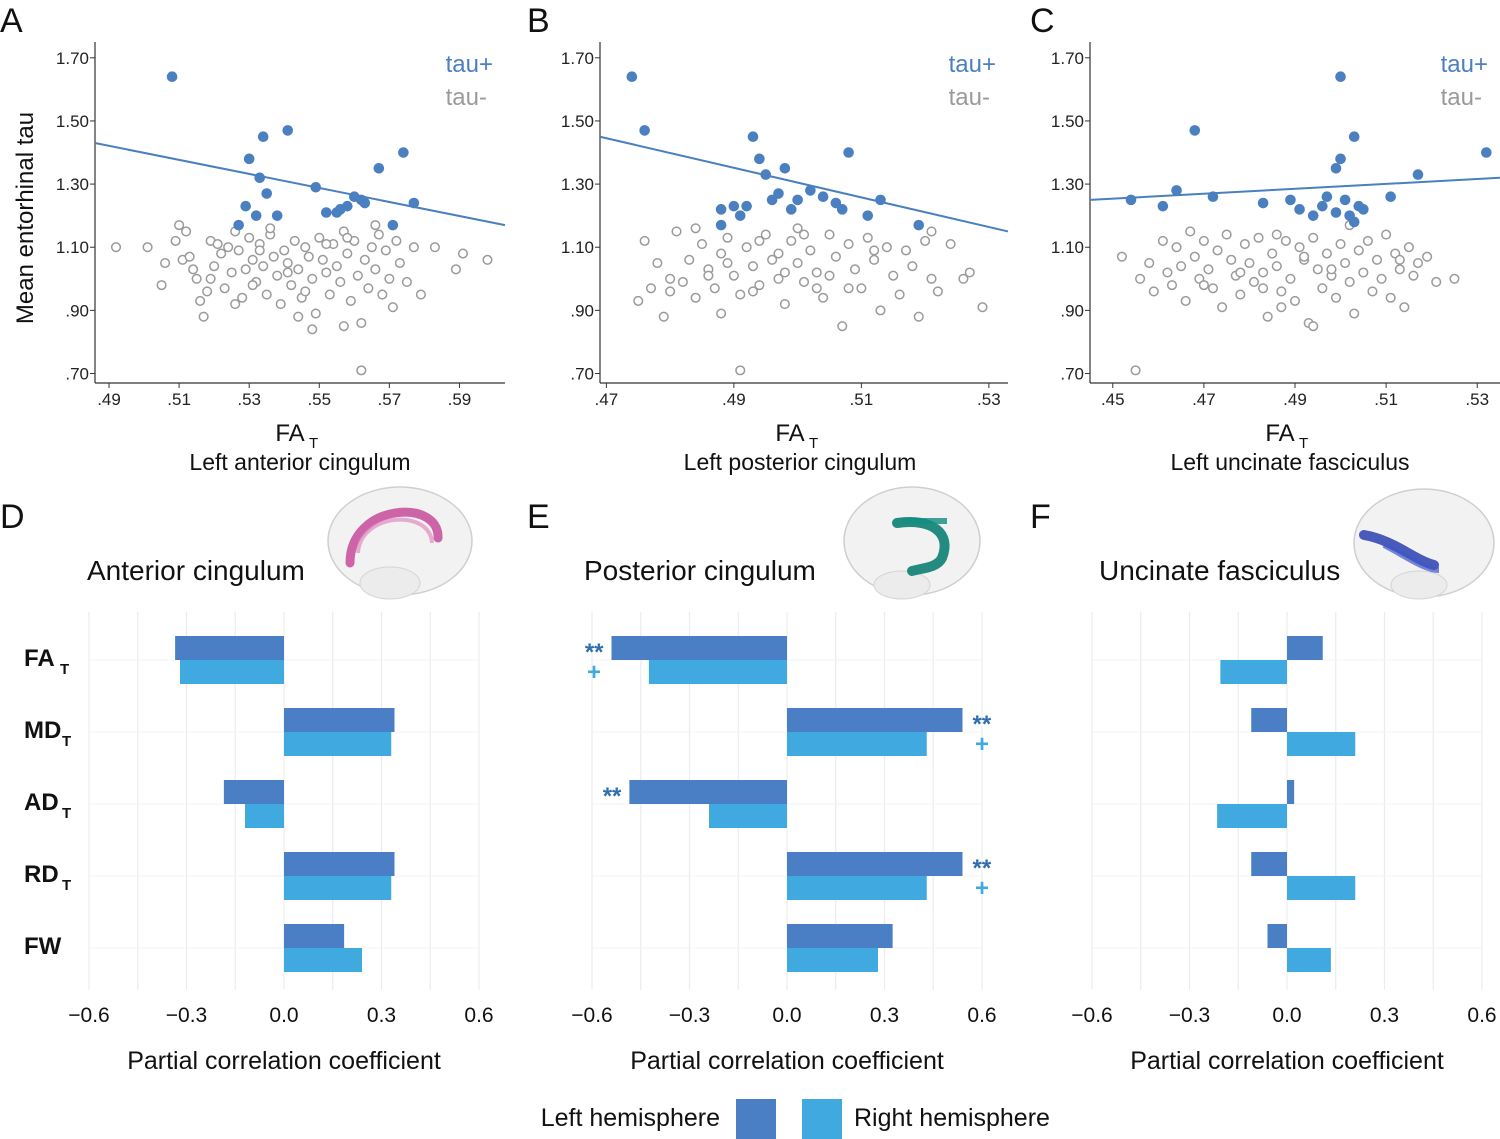  What do you see at coordinates (1067, 184) in the screenshot?
I see `y-tick-label: 1.30` at bounding box center [1067, 184].